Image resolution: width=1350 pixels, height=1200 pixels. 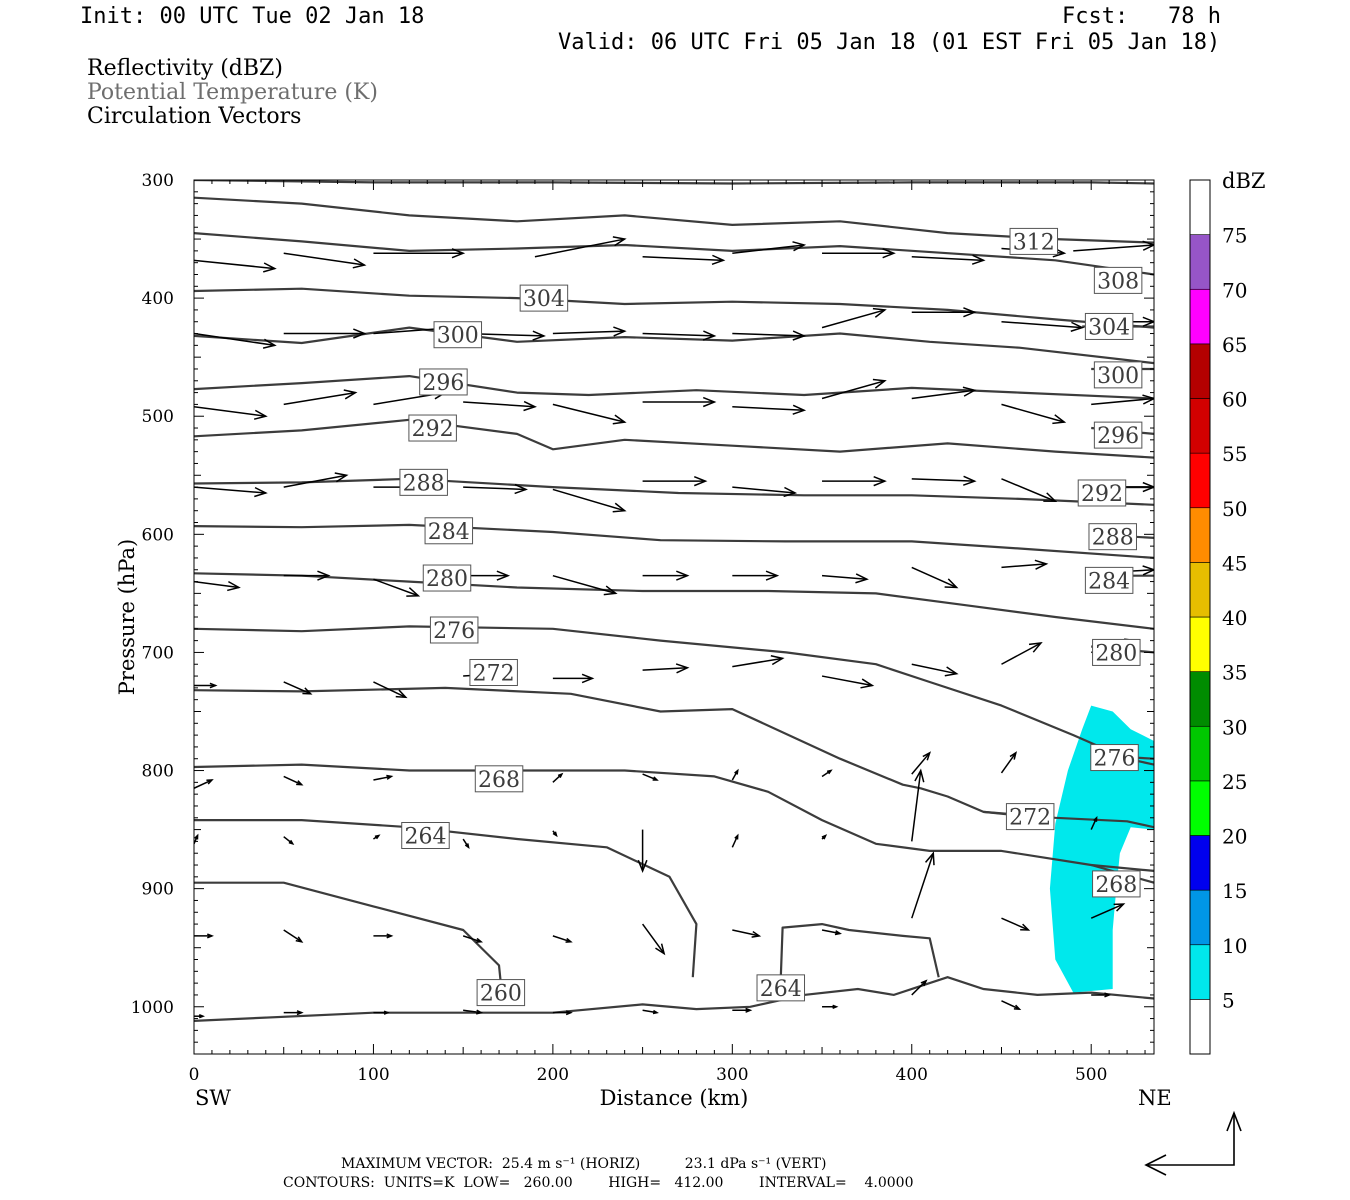 What do you see at coordinates (458, 335) in the screenshot?
I see `contour-label: 300` at bounding box center [458, 335].